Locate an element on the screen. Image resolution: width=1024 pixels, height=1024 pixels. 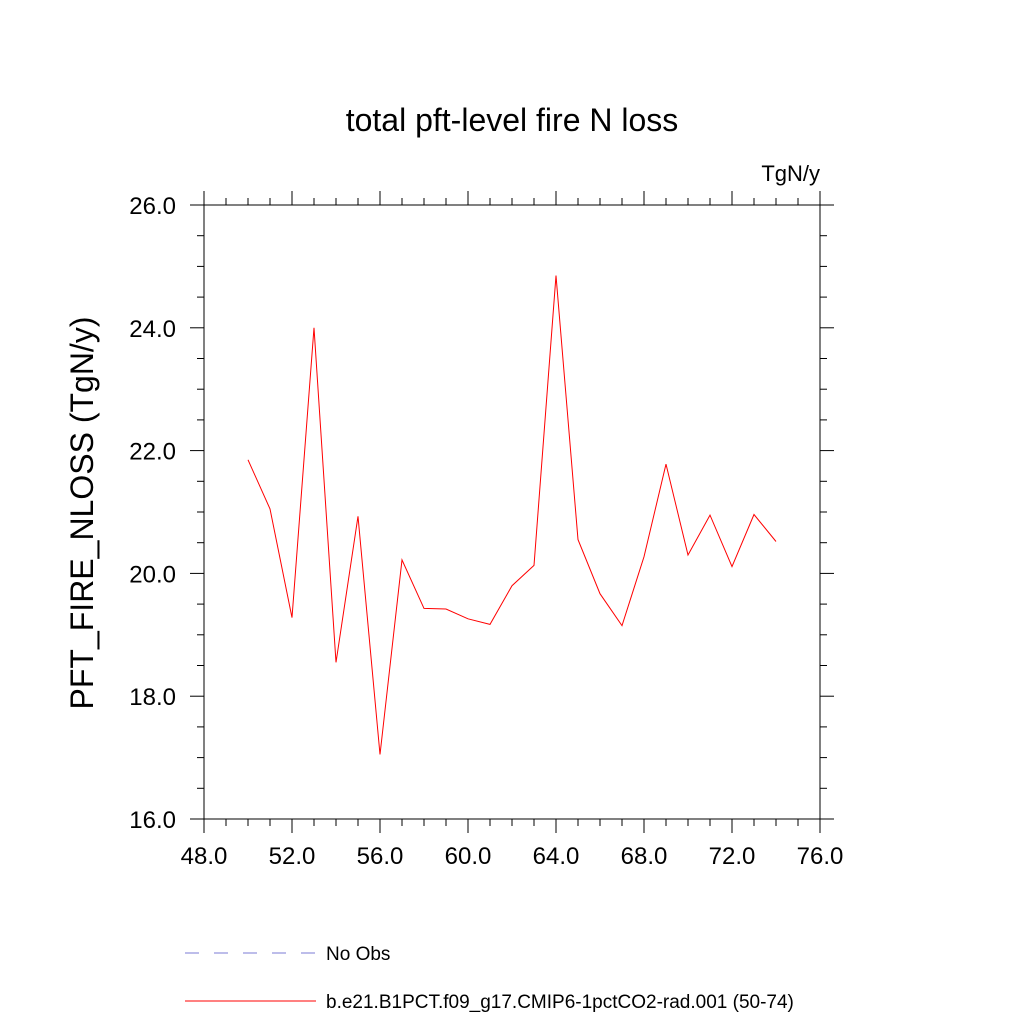
x-tick-label: 48.0 is located at coordinates (204, 856).